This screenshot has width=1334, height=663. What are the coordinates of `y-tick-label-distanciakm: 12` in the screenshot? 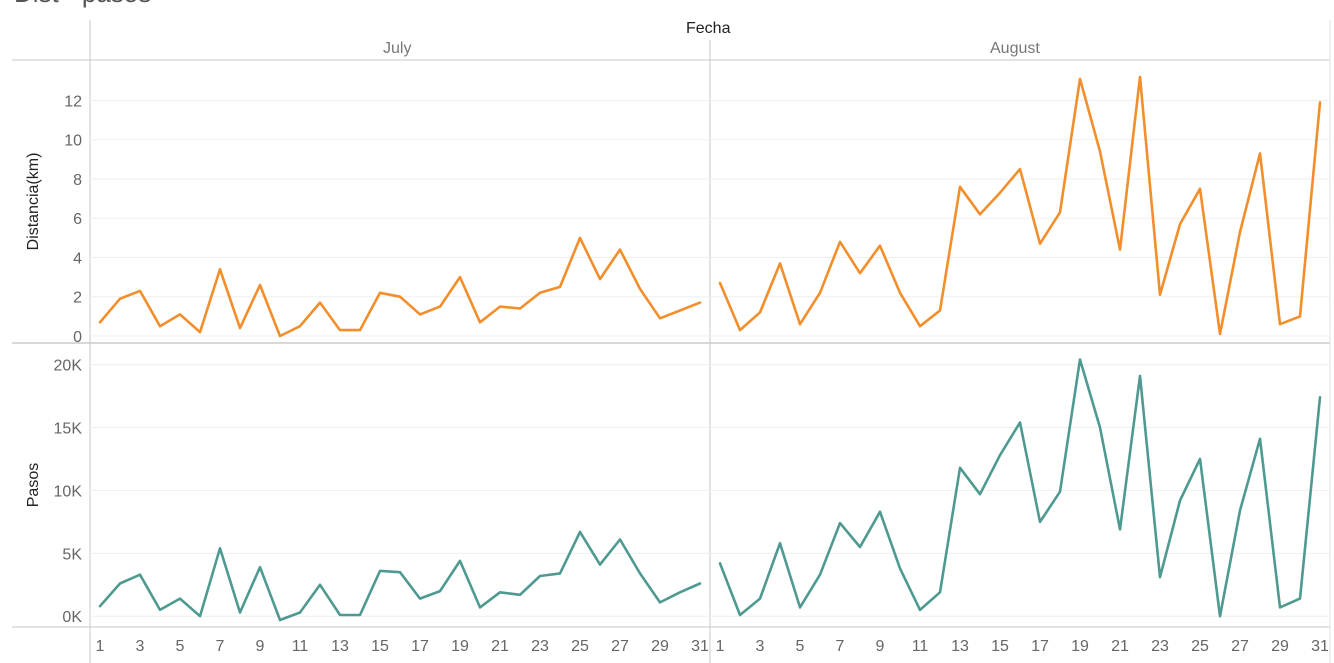 It's located at (73, 101).